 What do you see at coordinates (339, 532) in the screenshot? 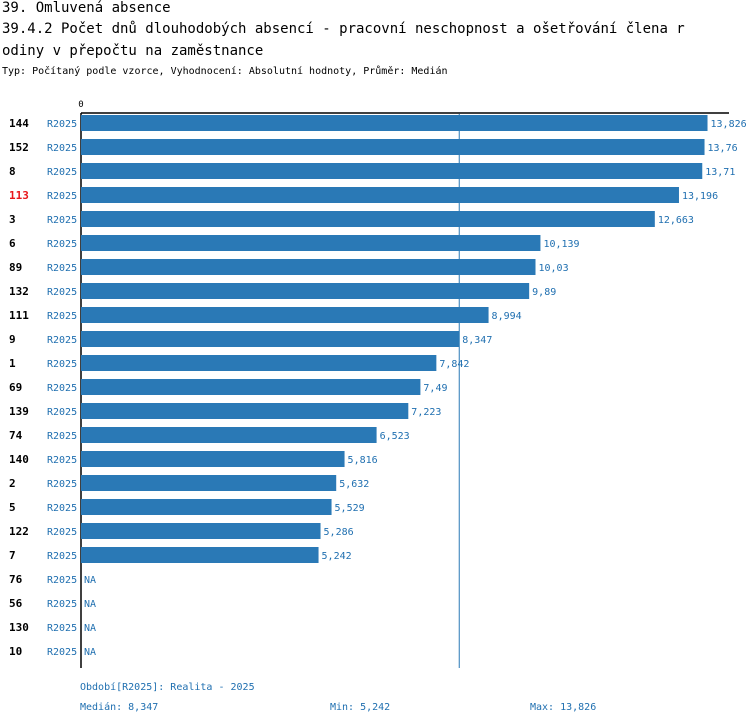
I see `data-value-label: 5,286` at bounding box center [339, 532].